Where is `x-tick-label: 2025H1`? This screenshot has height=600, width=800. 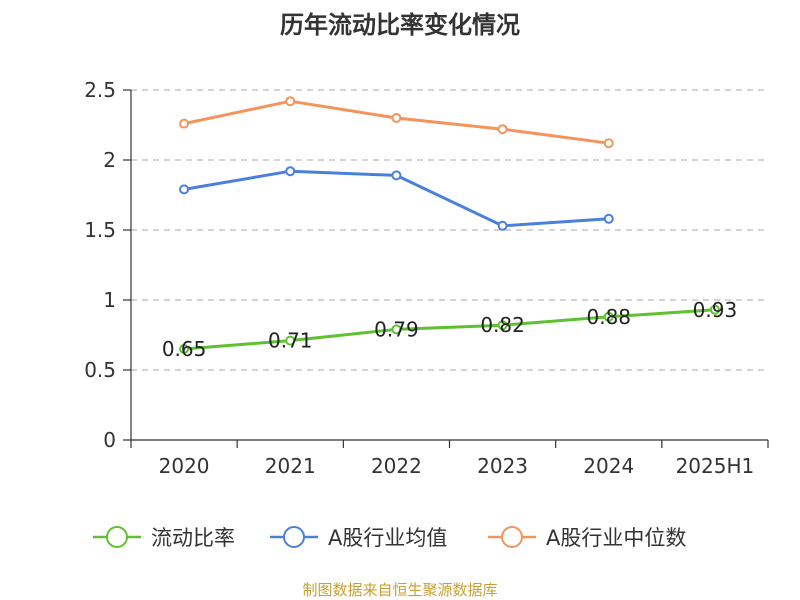
x-tick-label: 2025H1 is located at coordinates (715, 466).